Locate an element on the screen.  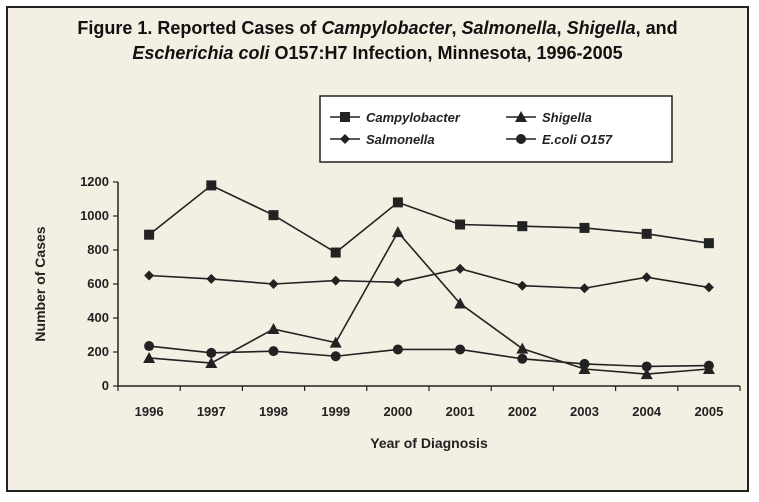
legend-box is located at coordinates (496, 129).